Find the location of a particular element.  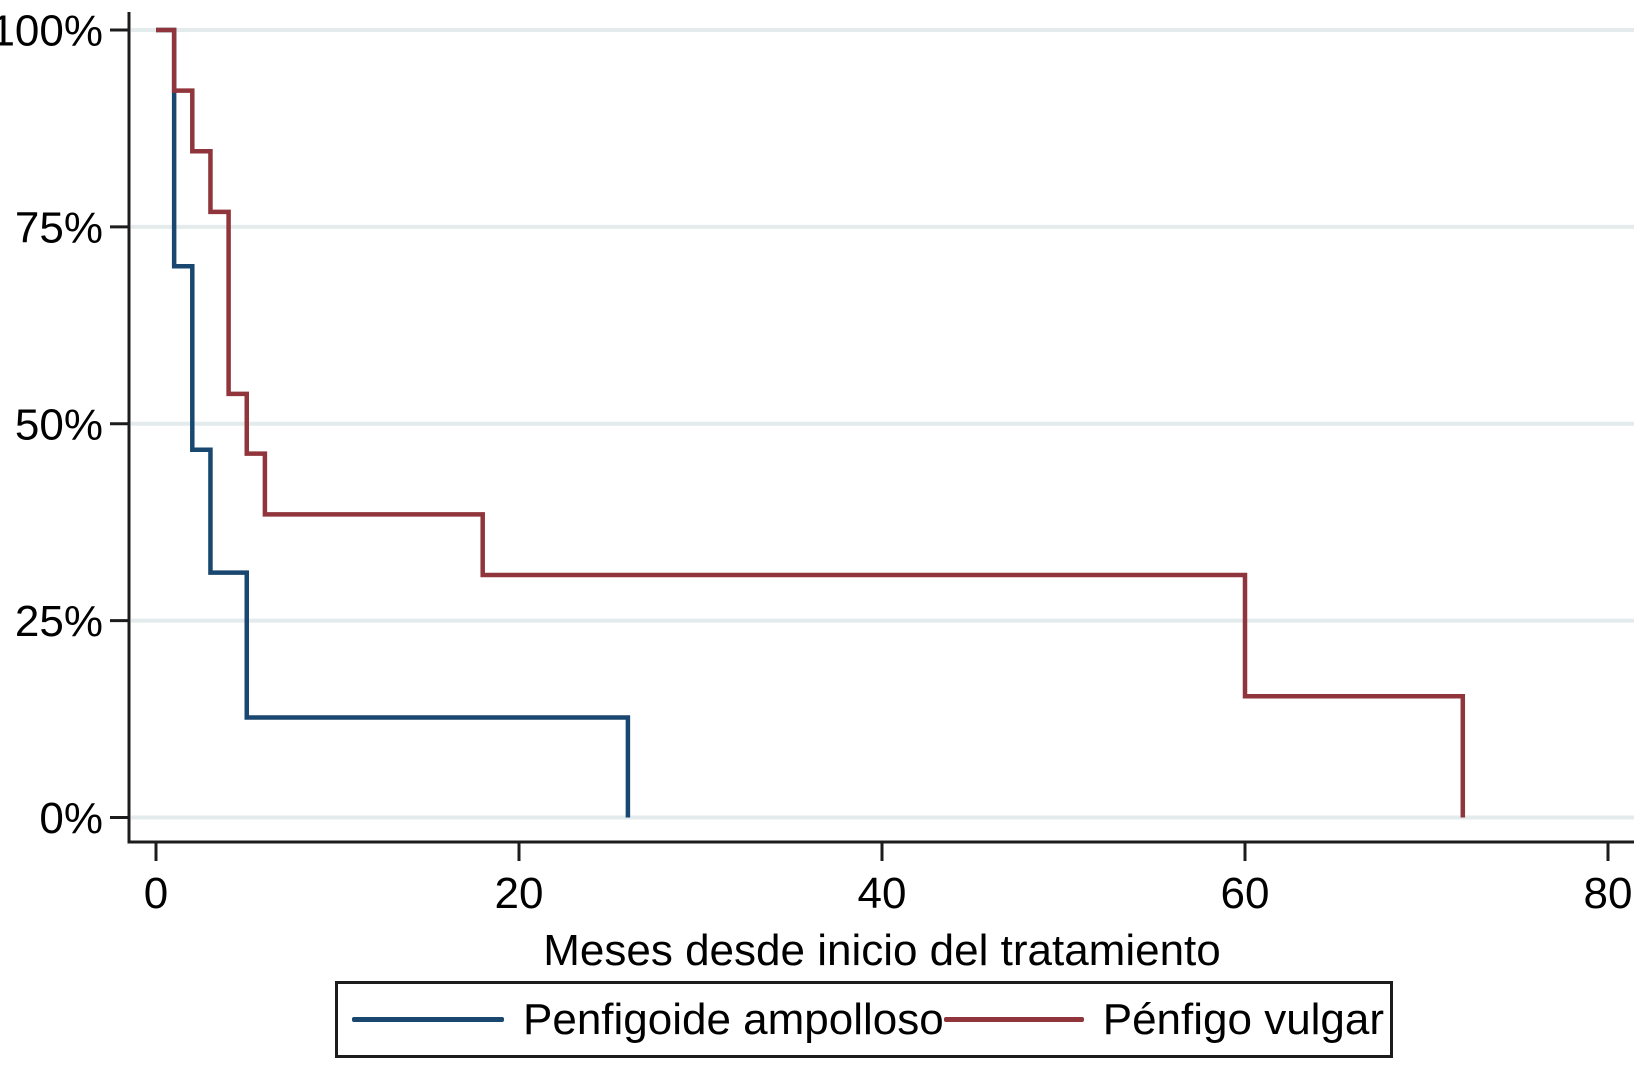

legend-label-penfigo: Pénfigo vulgar is located at coordinates (1243, 1019).